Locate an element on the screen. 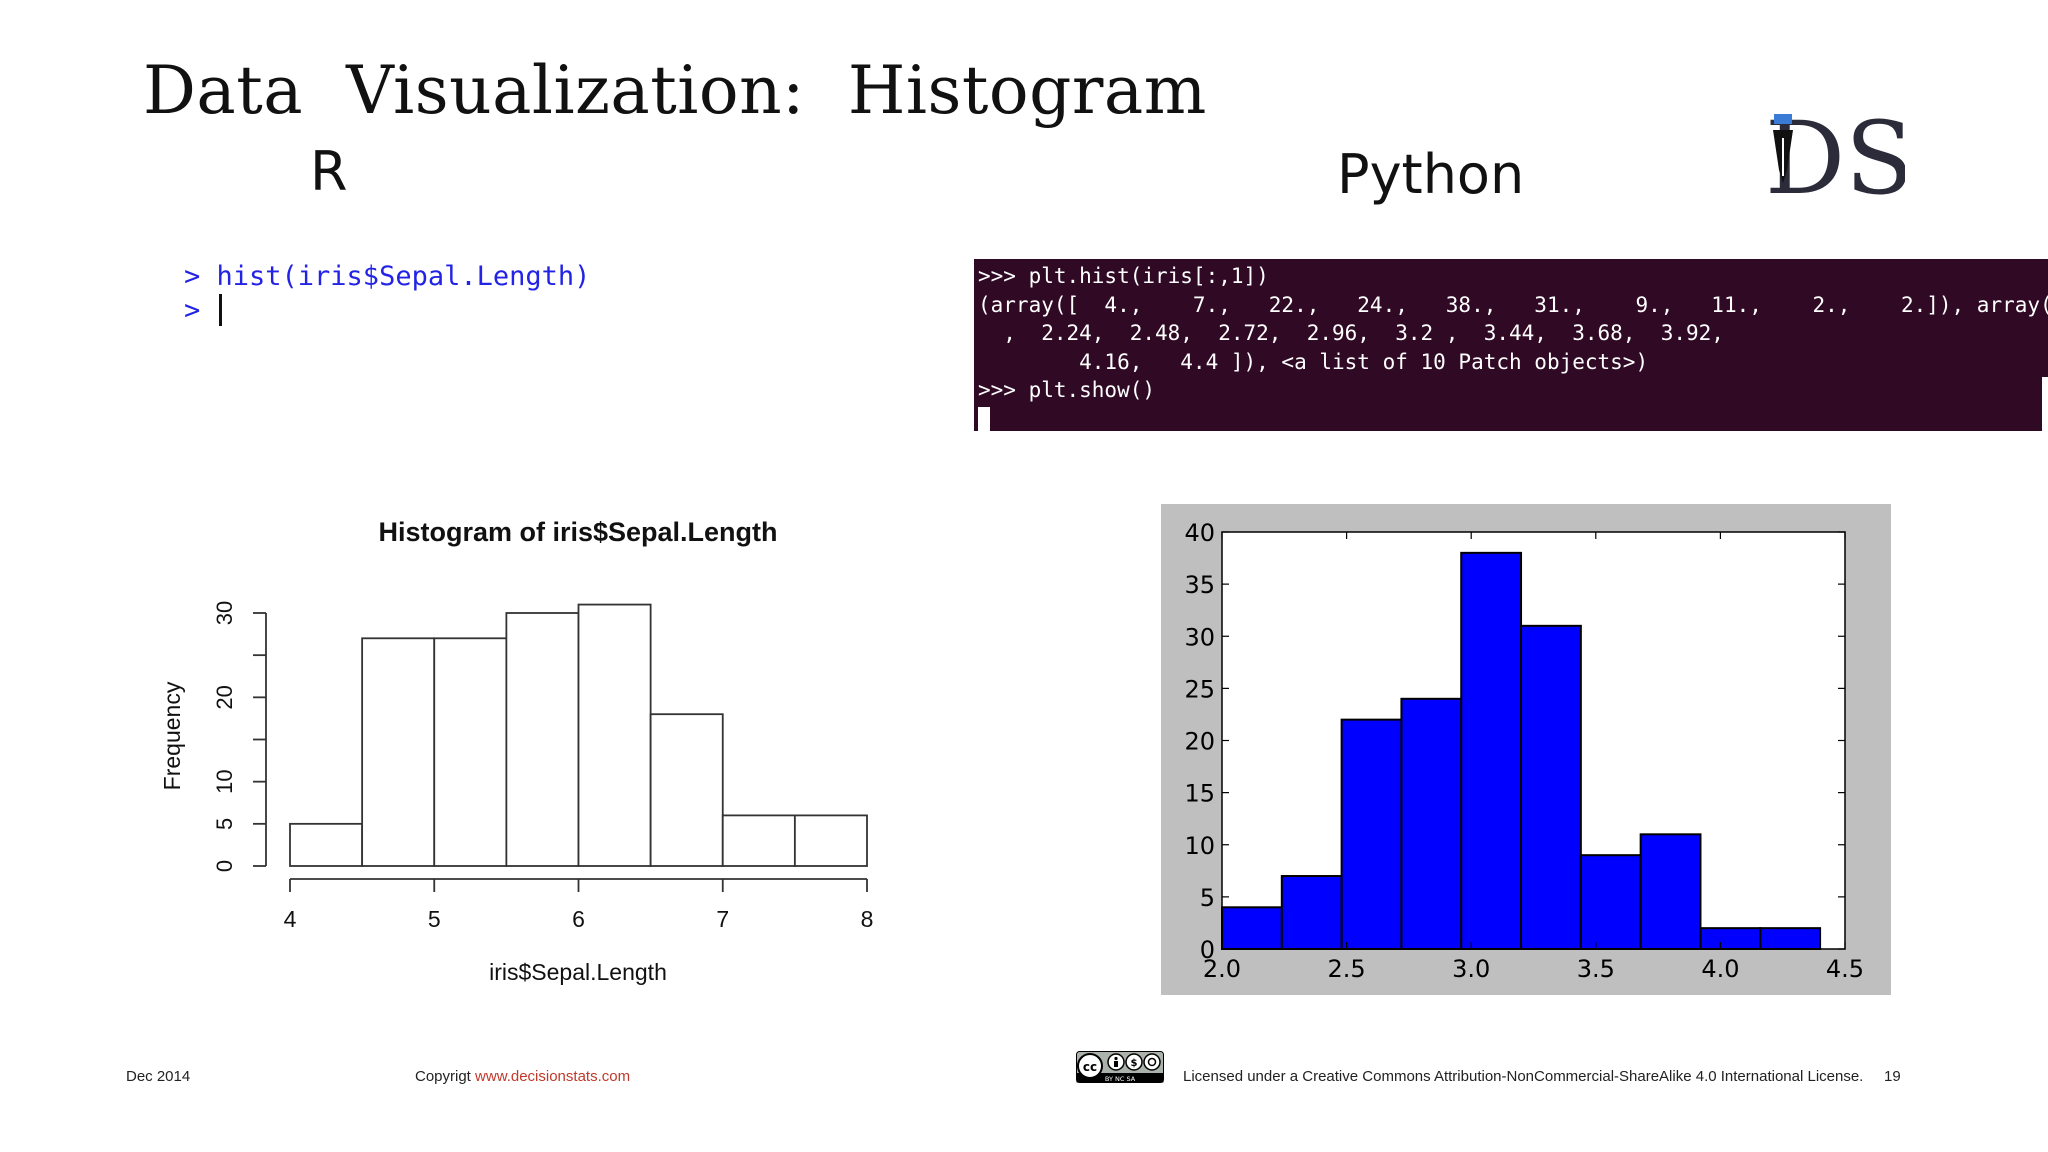 The width and height of the screenshot is (2048, 1152). python-y-tick-label: 20 is located at coordinates (1199, 742).